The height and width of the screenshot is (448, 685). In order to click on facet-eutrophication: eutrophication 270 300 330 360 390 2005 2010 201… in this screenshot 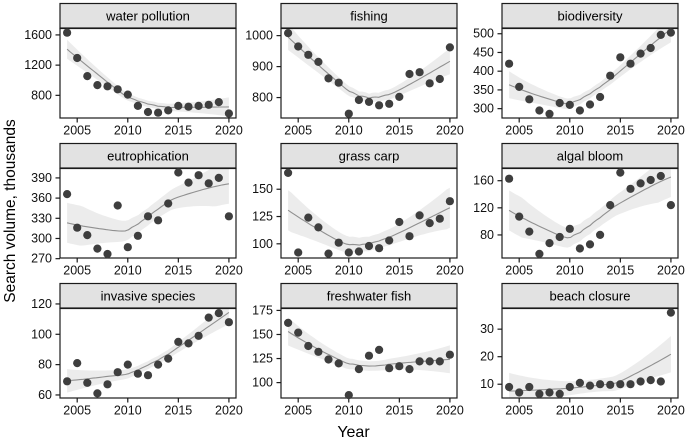, I will do `click(132, 212)`.